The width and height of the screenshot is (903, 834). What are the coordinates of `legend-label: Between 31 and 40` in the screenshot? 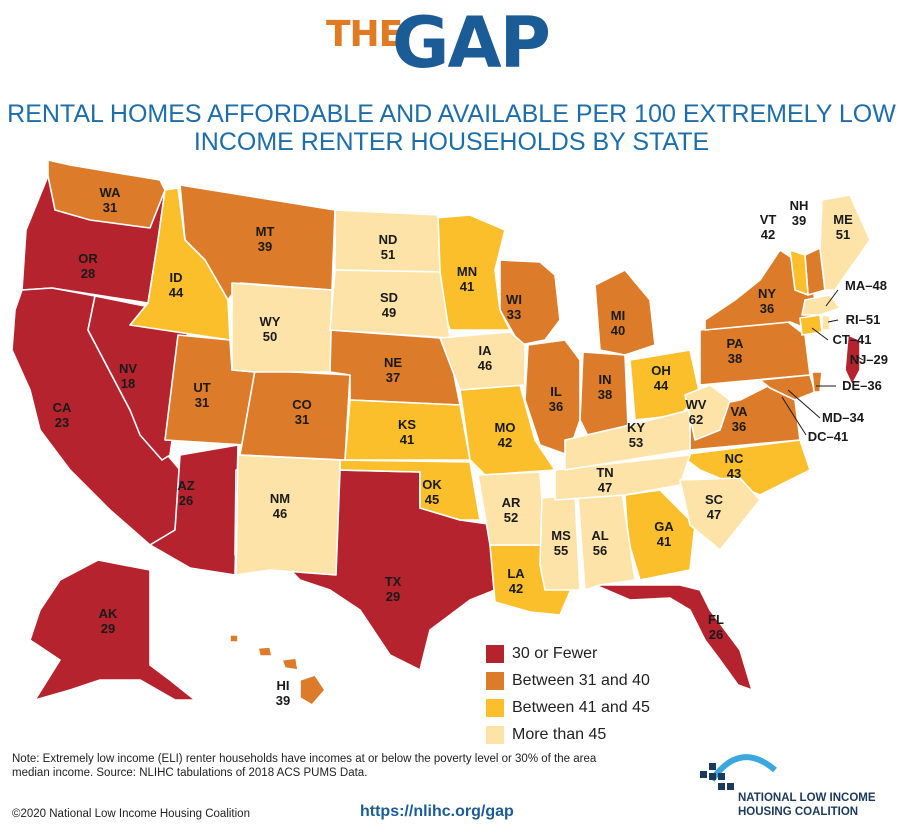 It's located at (581, 680).